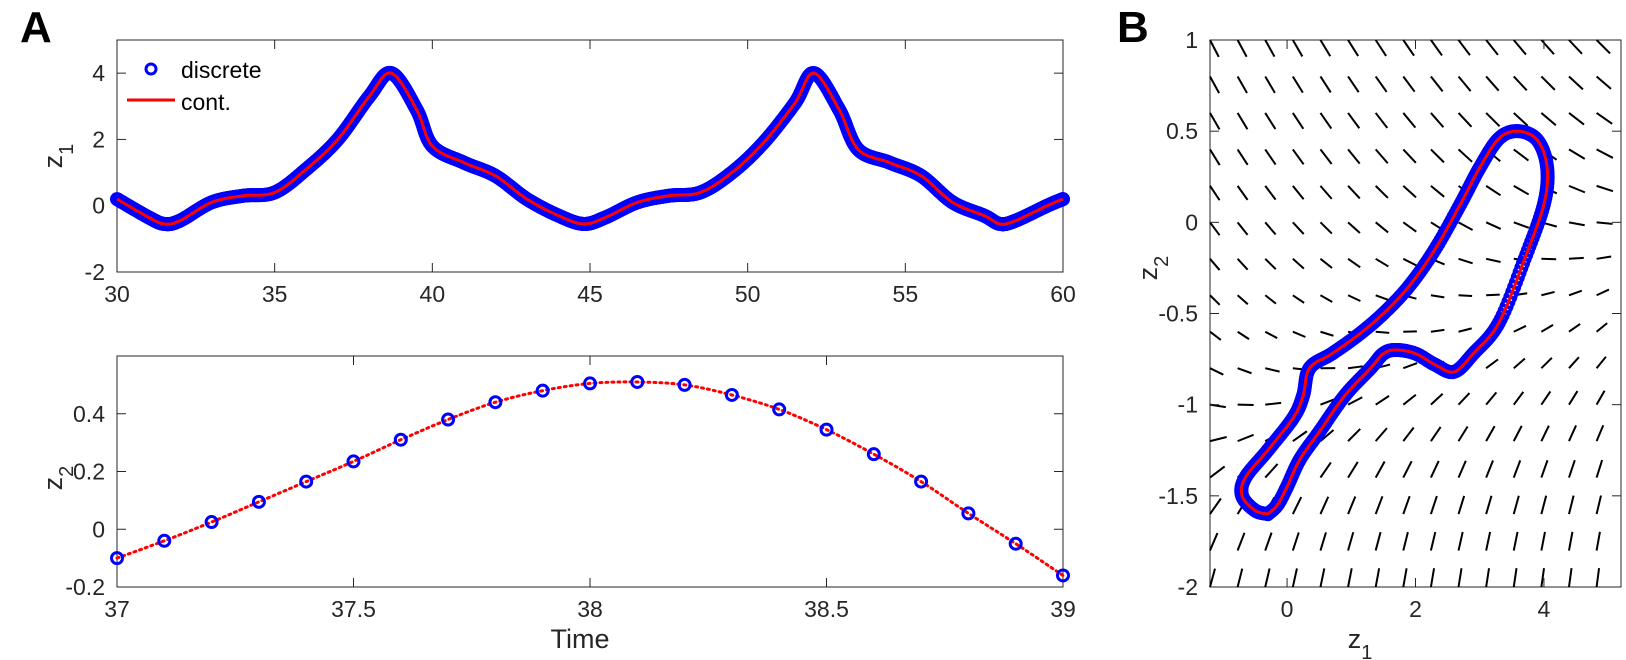 This screenshot has width=1626, height=660. What do you see at coordinates (1287, 609) in the screenshot?
I see `b-x-tick-label: 0` at bounding box center [1287, 609].